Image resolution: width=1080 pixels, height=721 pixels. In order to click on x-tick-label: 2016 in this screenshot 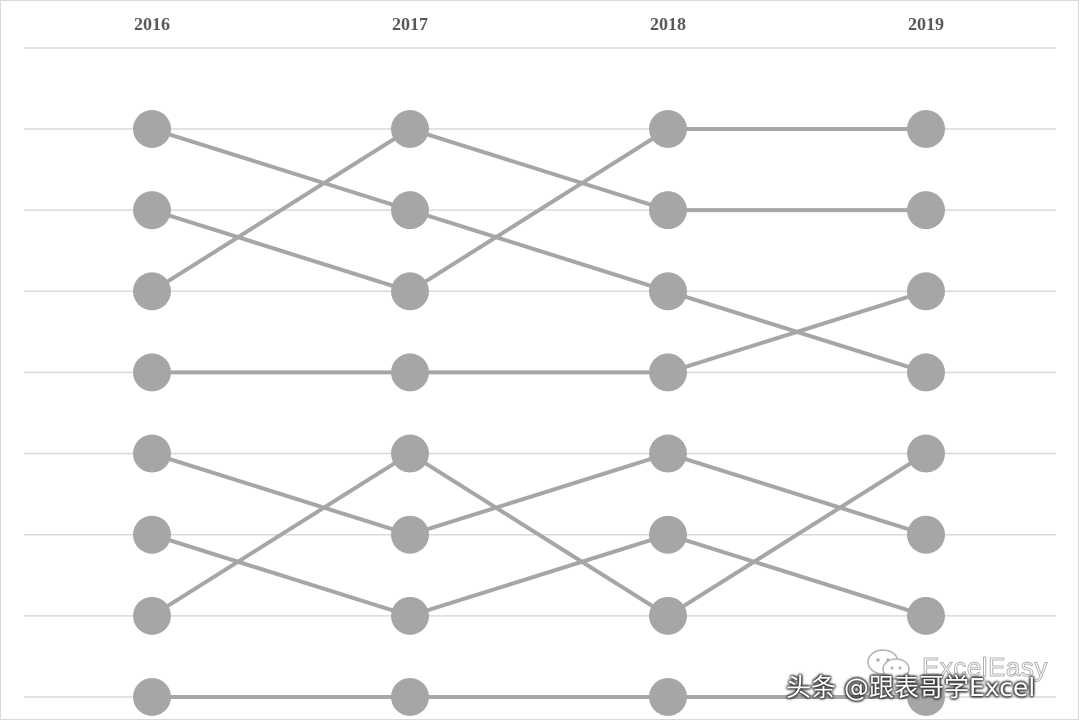, I will do `click(152, 24)`.